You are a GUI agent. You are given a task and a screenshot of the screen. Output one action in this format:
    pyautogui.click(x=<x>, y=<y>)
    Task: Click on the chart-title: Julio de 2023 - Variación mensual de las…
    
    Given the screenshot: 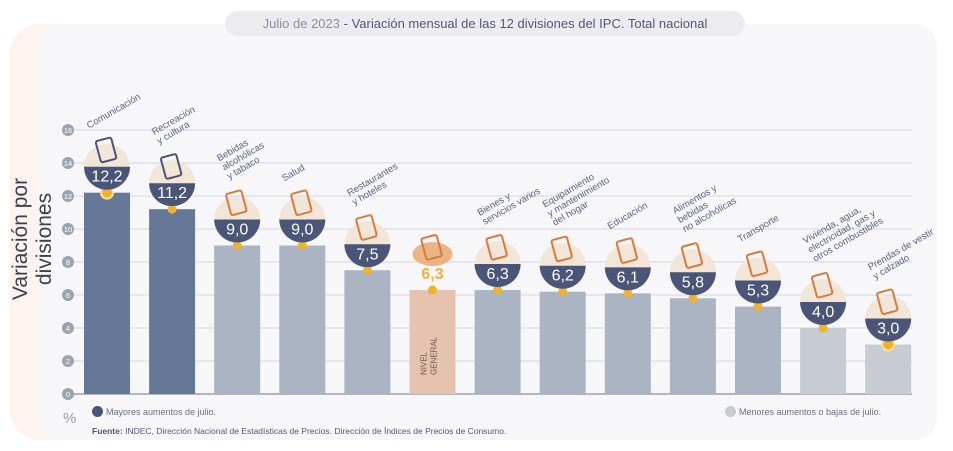 What is the action you would take?
    pyautogui.click(x=485, y=23)
    